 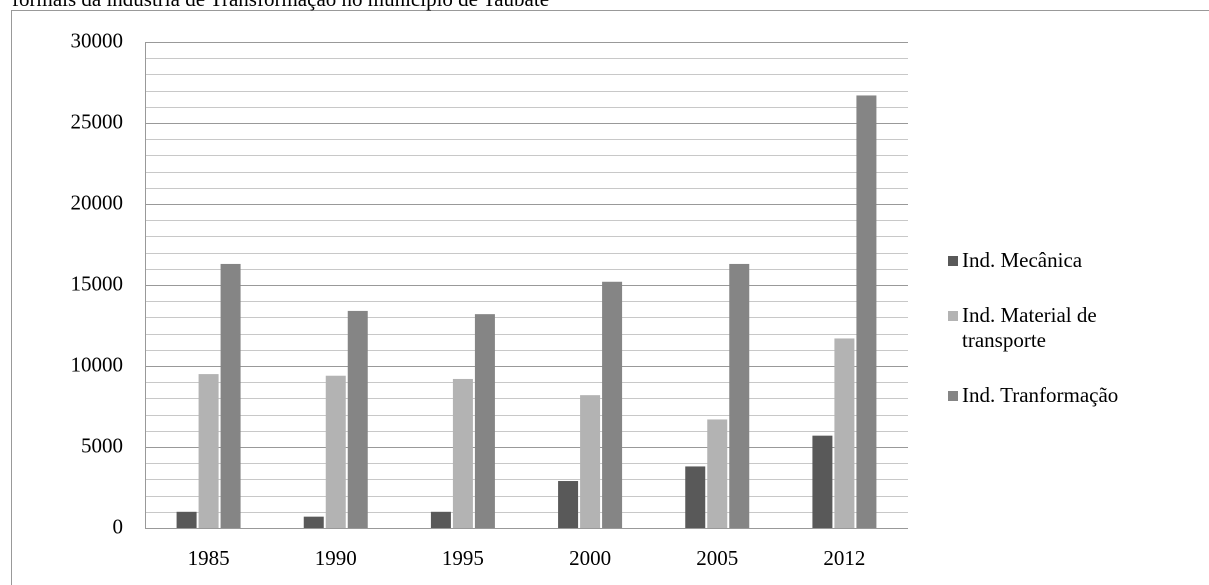 What do you see at coordinates (590, 558) in the screenshot?
I see `x-tick-label: 2000` at bounding box center [590, 558].